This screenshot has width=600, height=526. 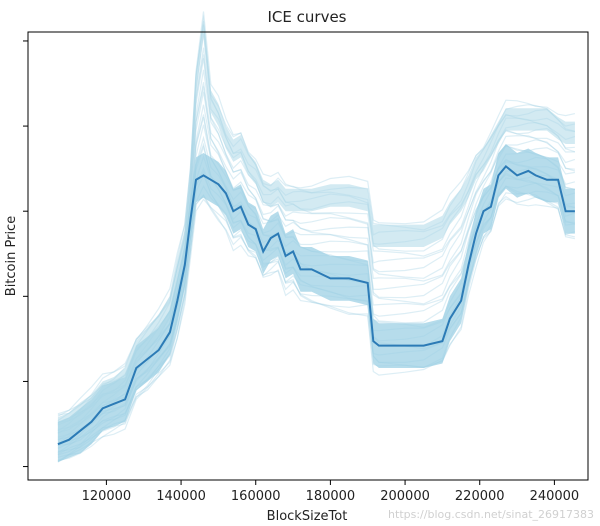 What do you see at coordinates (256, 496) in the screenshot?
I see `x-tick-label: 160000` at bounding box center [256, 496].